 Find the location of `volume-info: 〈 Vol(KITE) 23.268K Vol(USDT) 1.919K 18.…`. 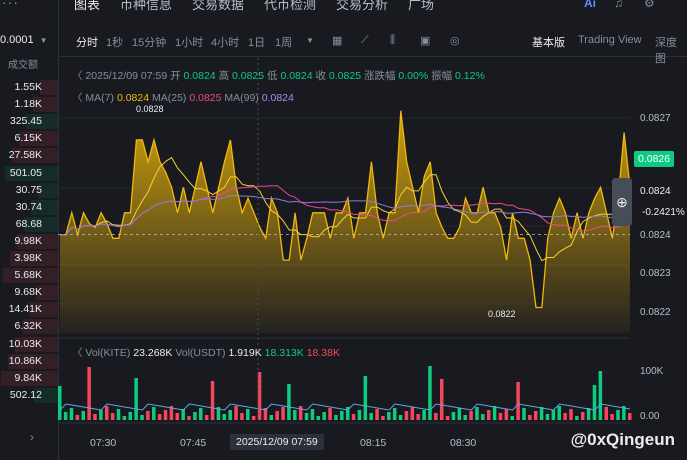

volume-info: 〈 Vol(KITE) 23.268K Vol(USDT) 1.919K 18.… is located at coordinates (206, 353).